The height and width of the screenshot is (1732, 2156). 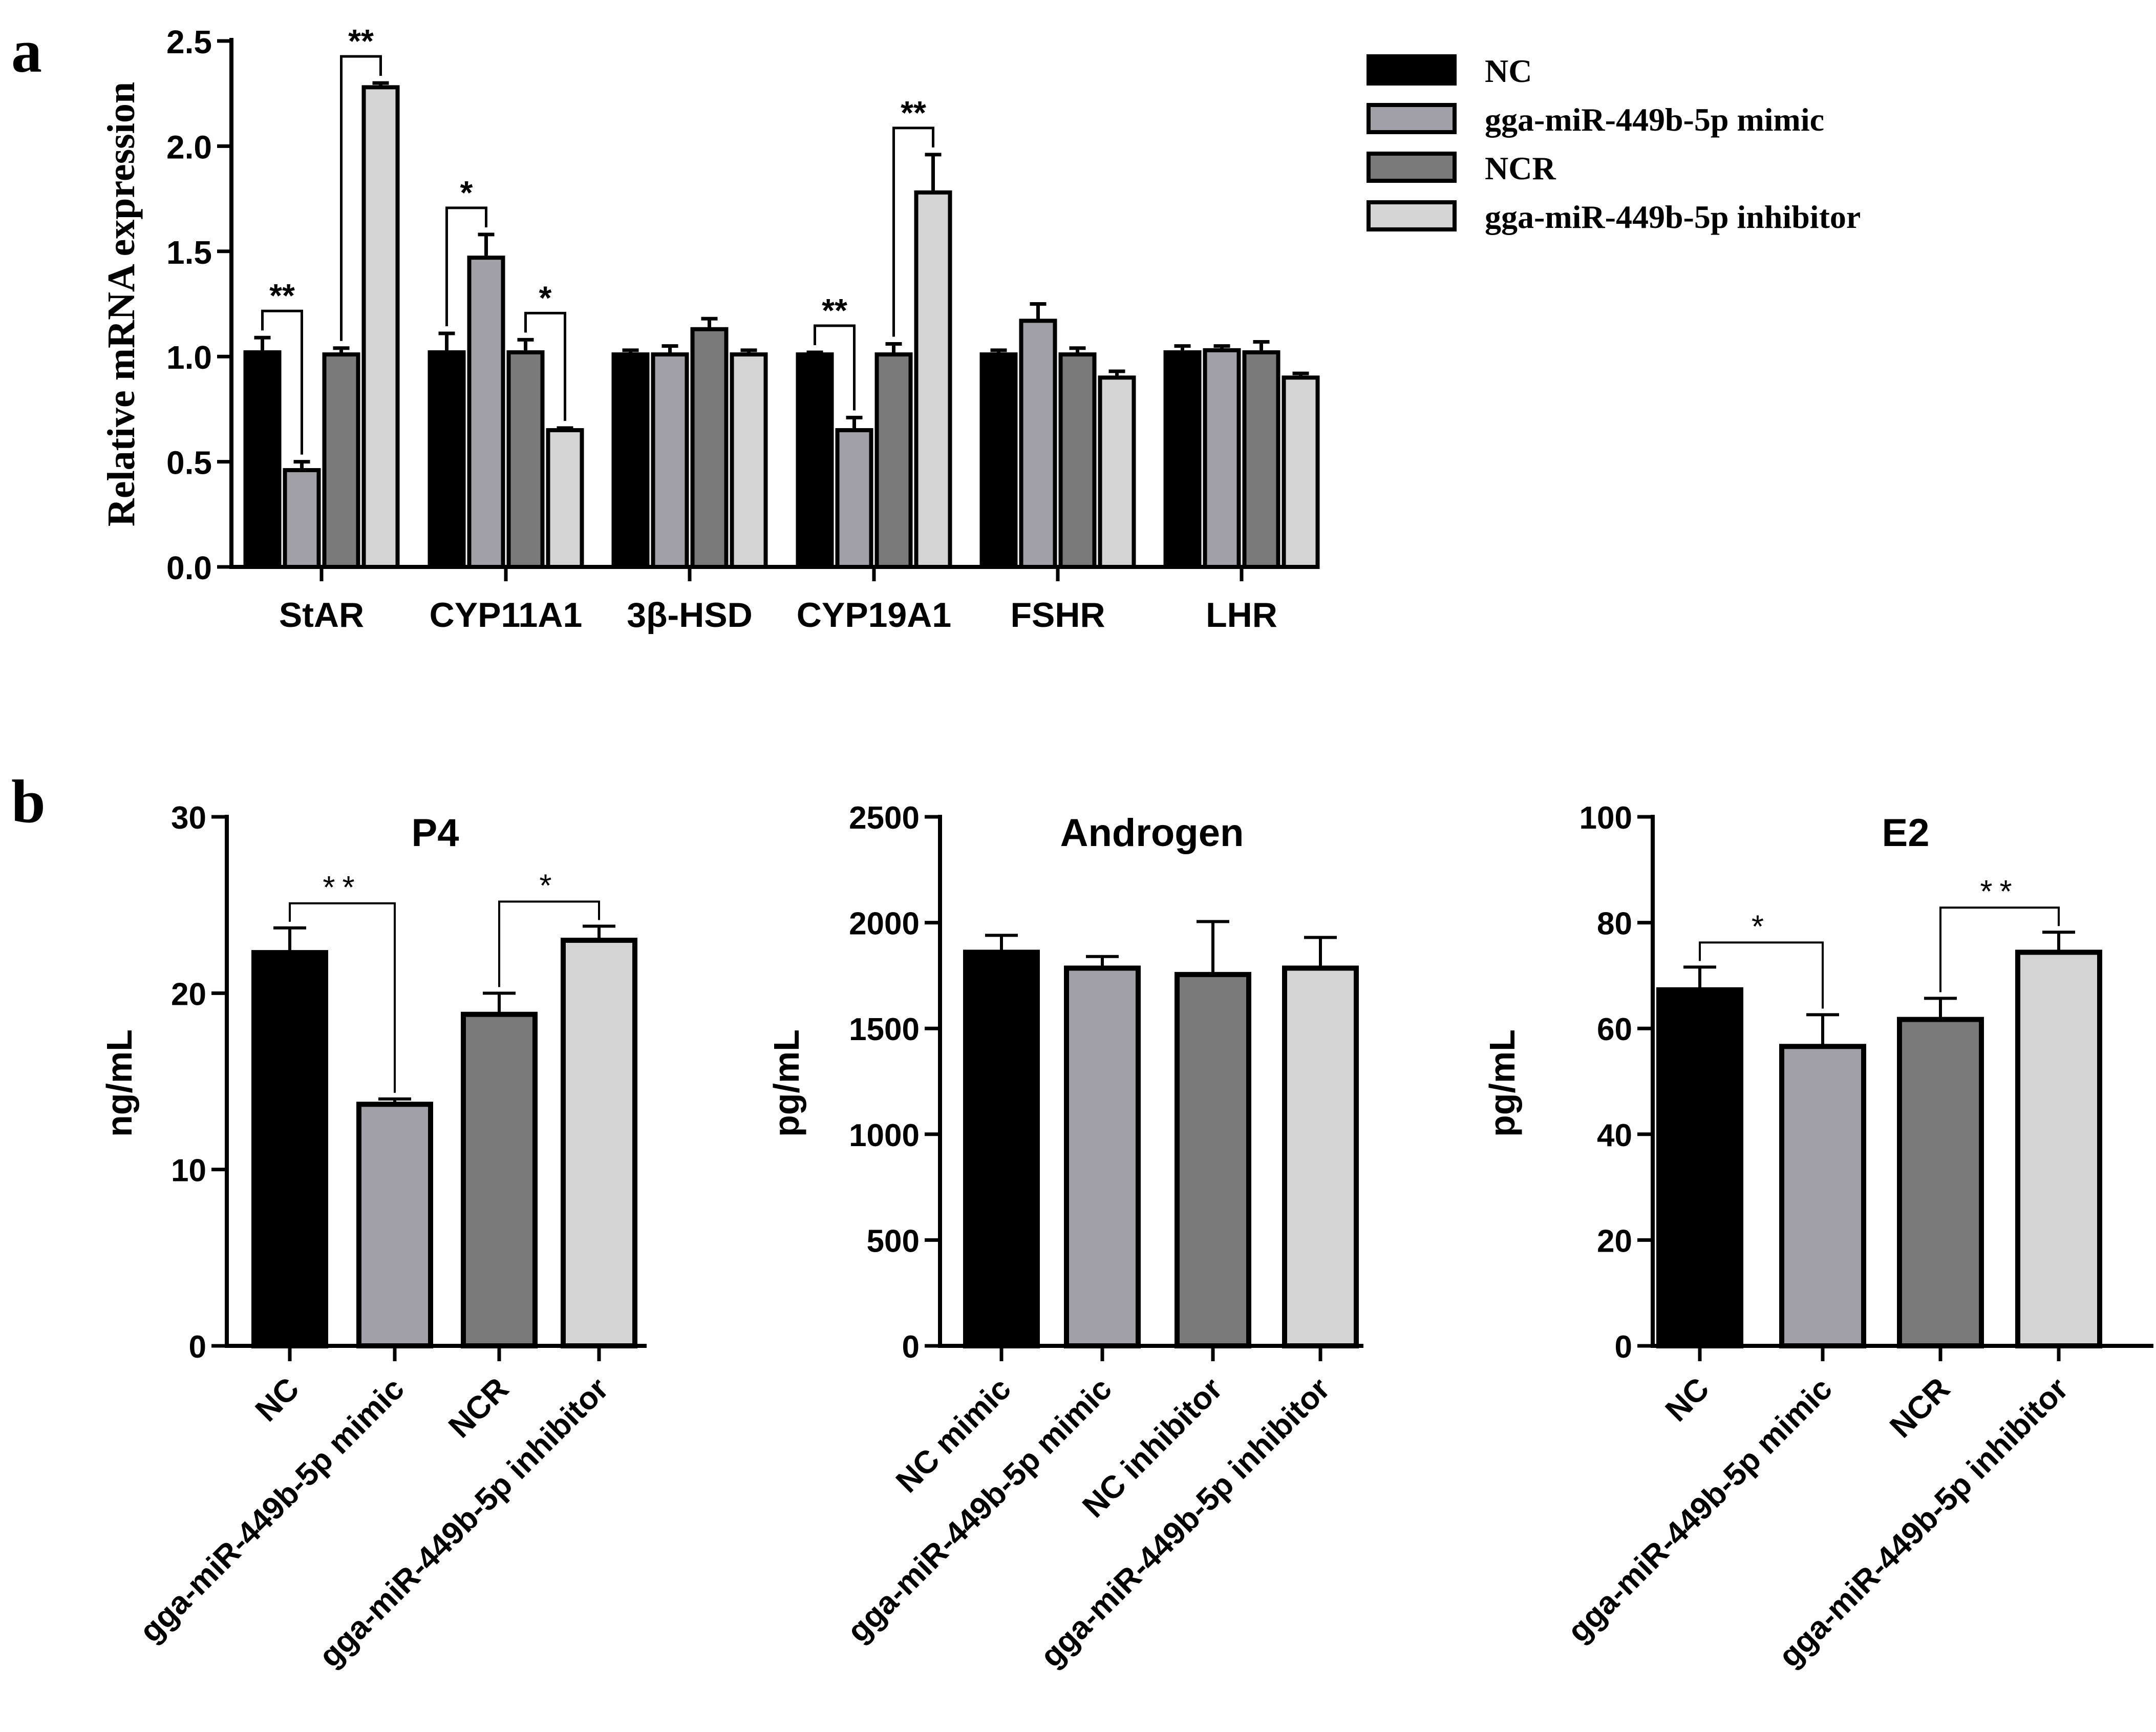 I want to click on chart-b-p4-y-tick-label: 10, so click(x=188, y=1171).